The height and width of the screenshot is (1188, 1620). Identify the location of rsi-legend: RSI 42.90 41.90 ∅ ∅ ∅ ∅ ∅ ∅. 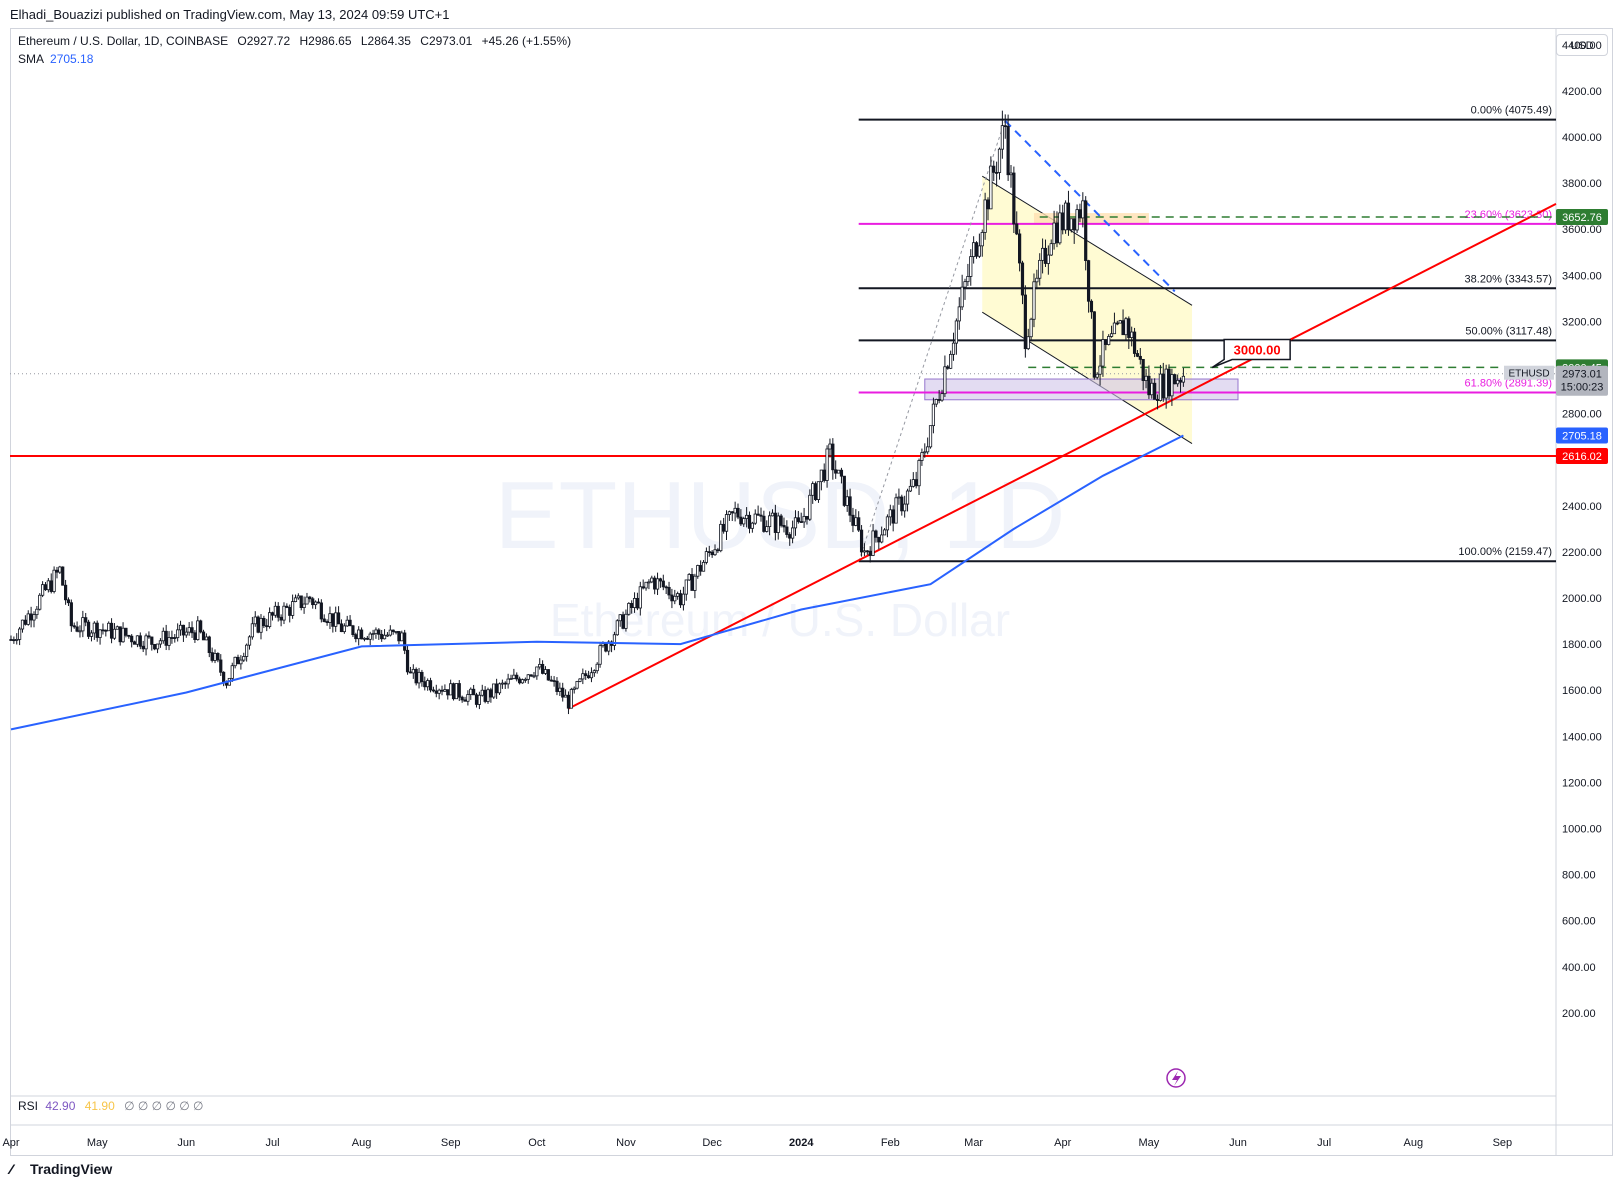
(111, 1106).